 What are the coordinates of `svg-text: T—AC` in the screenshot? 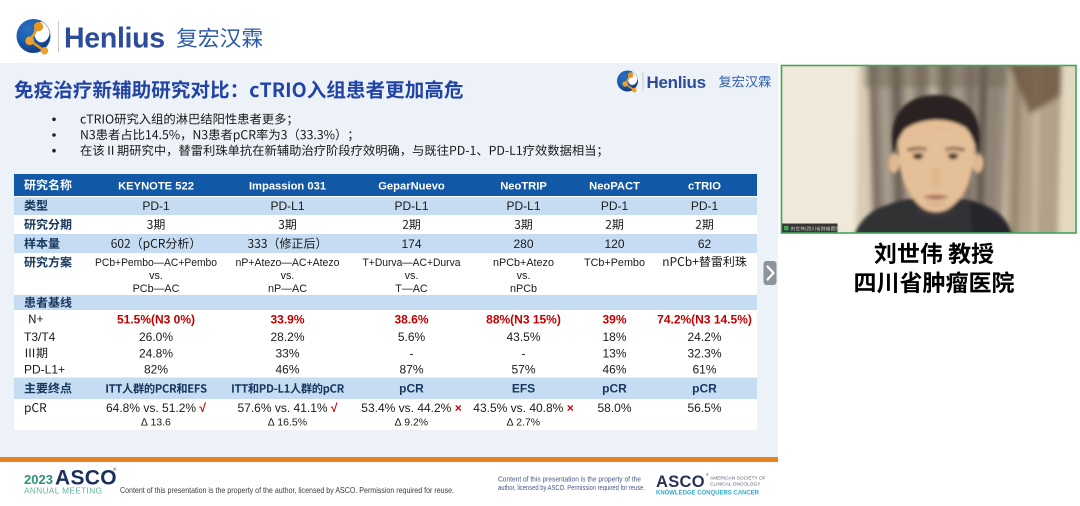 It's located at (411, 289).